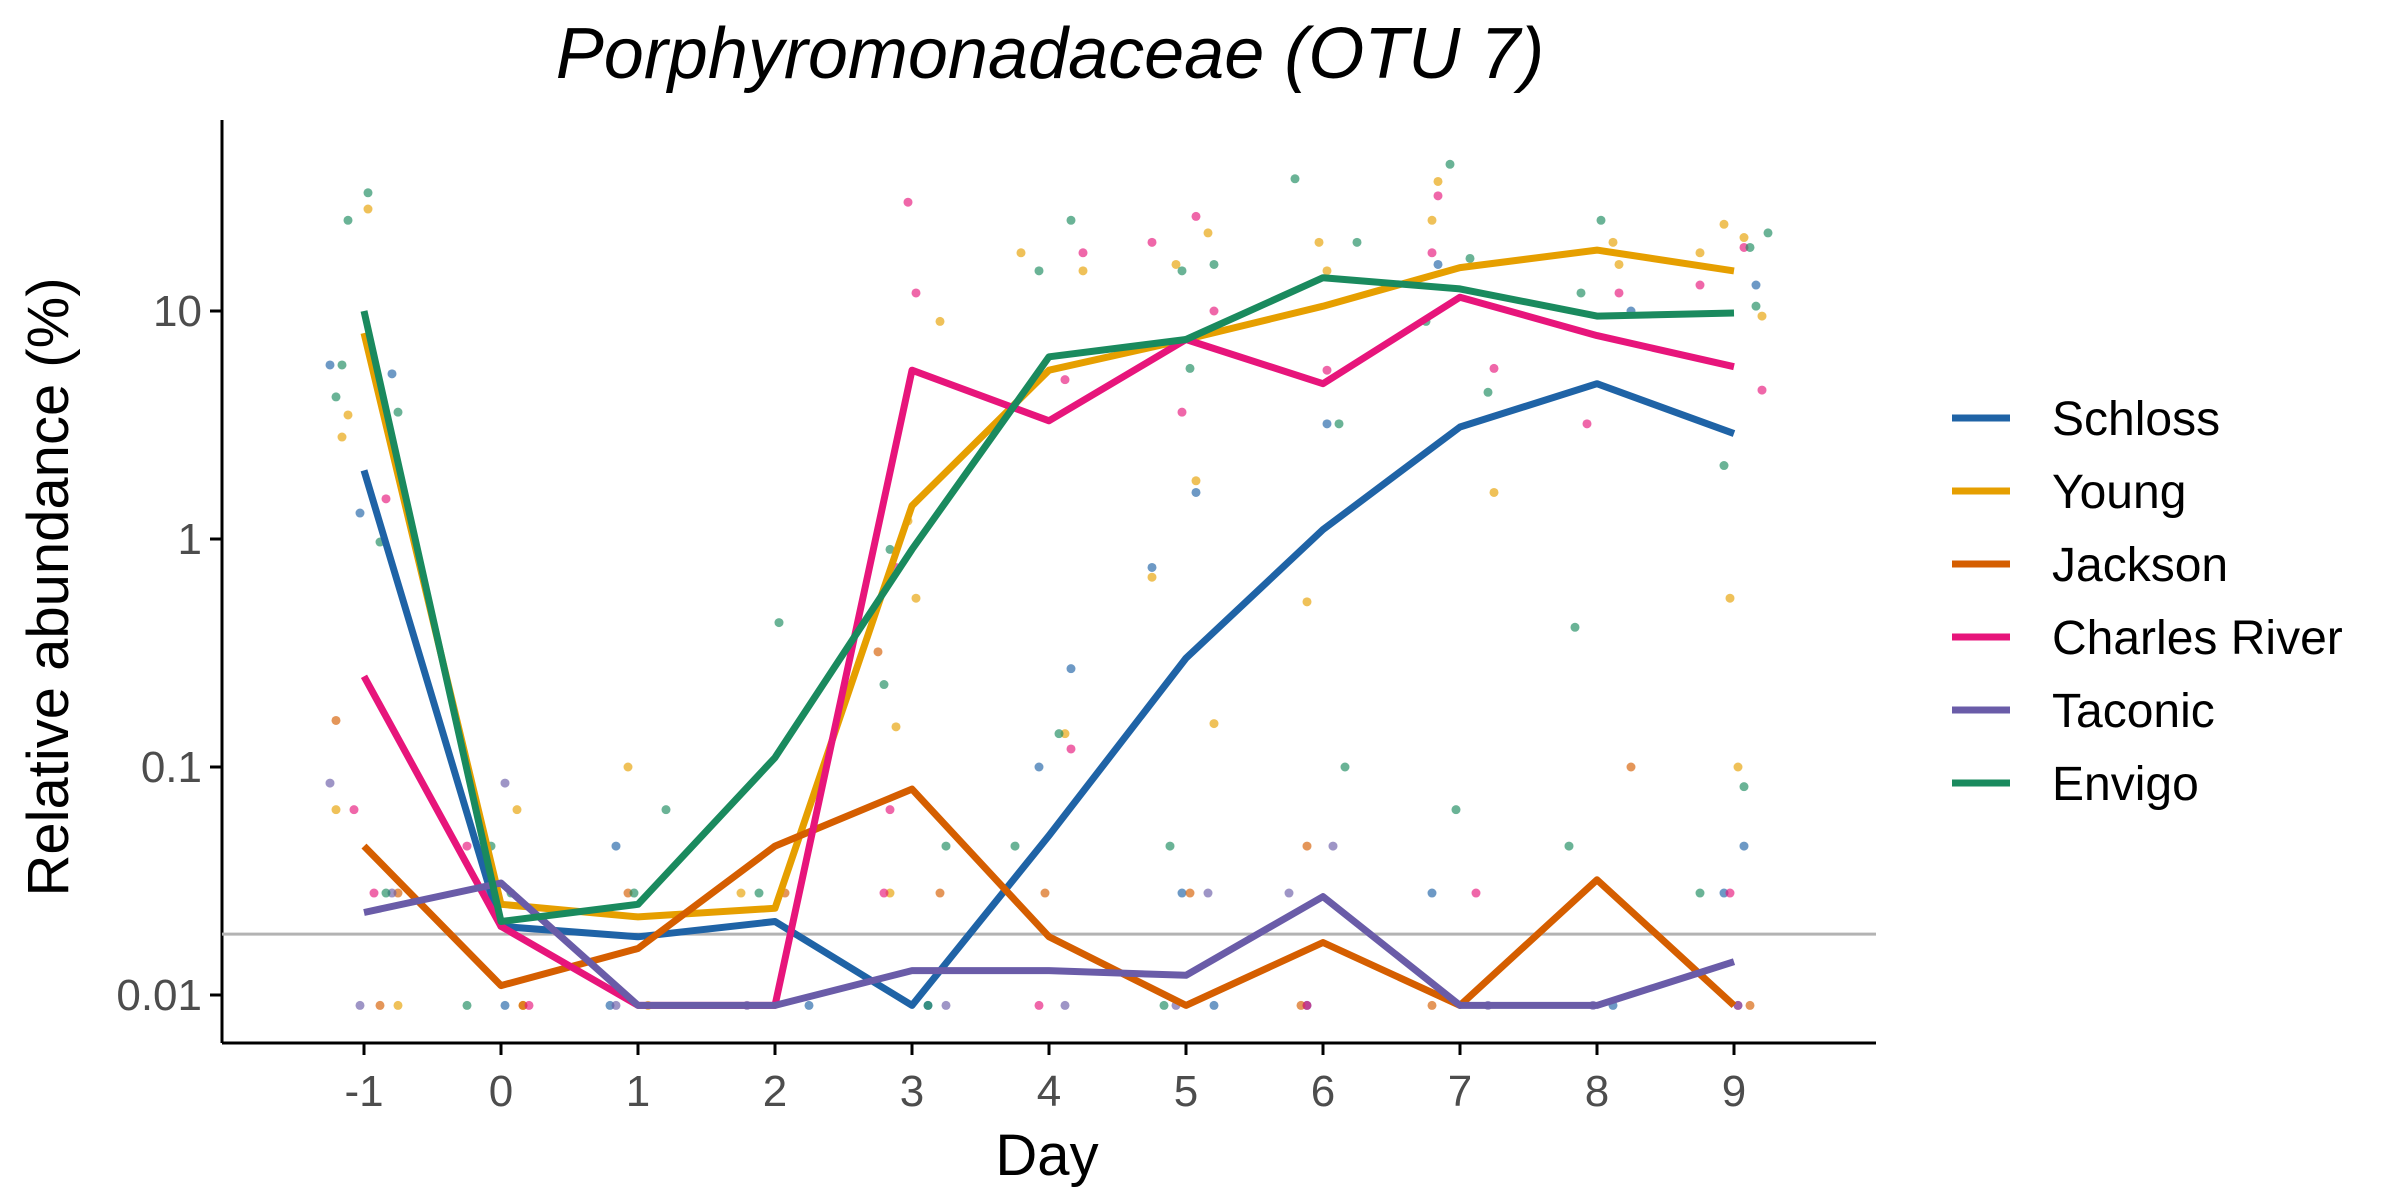 The image size is (2400, 1200). I want to click on x-tick-label: 6, so click(1323, 1091).